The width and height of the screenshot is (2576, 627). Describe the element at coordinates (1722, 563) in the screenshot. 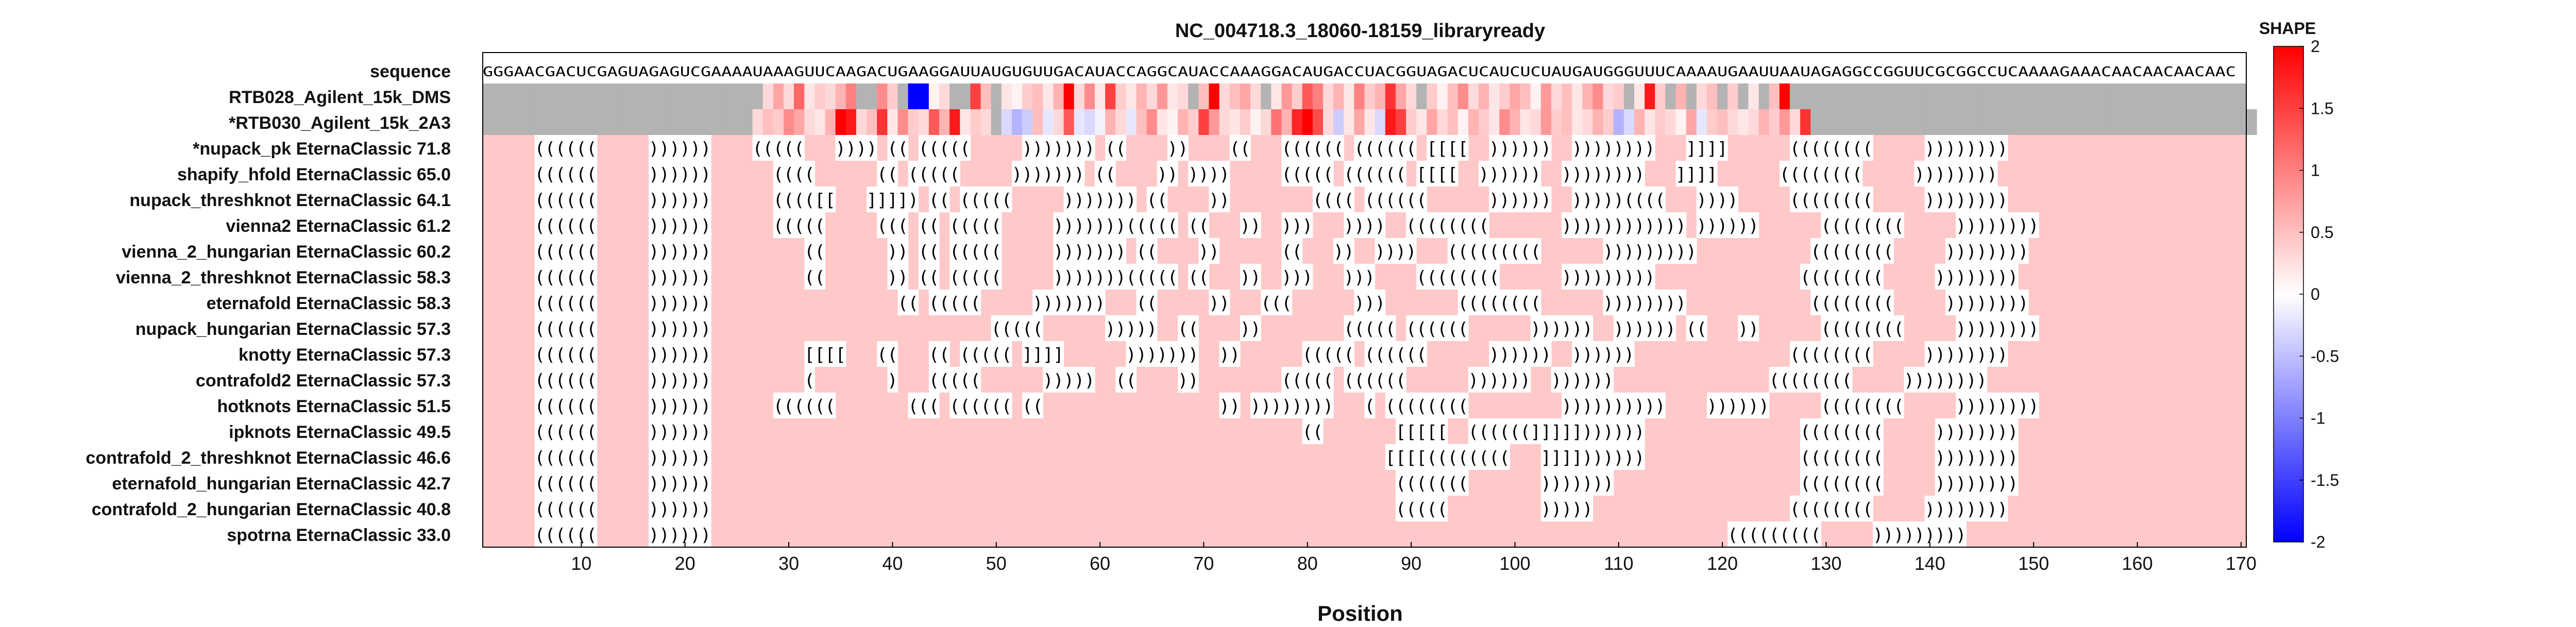

I see `x-tick-label: 120` at that location.